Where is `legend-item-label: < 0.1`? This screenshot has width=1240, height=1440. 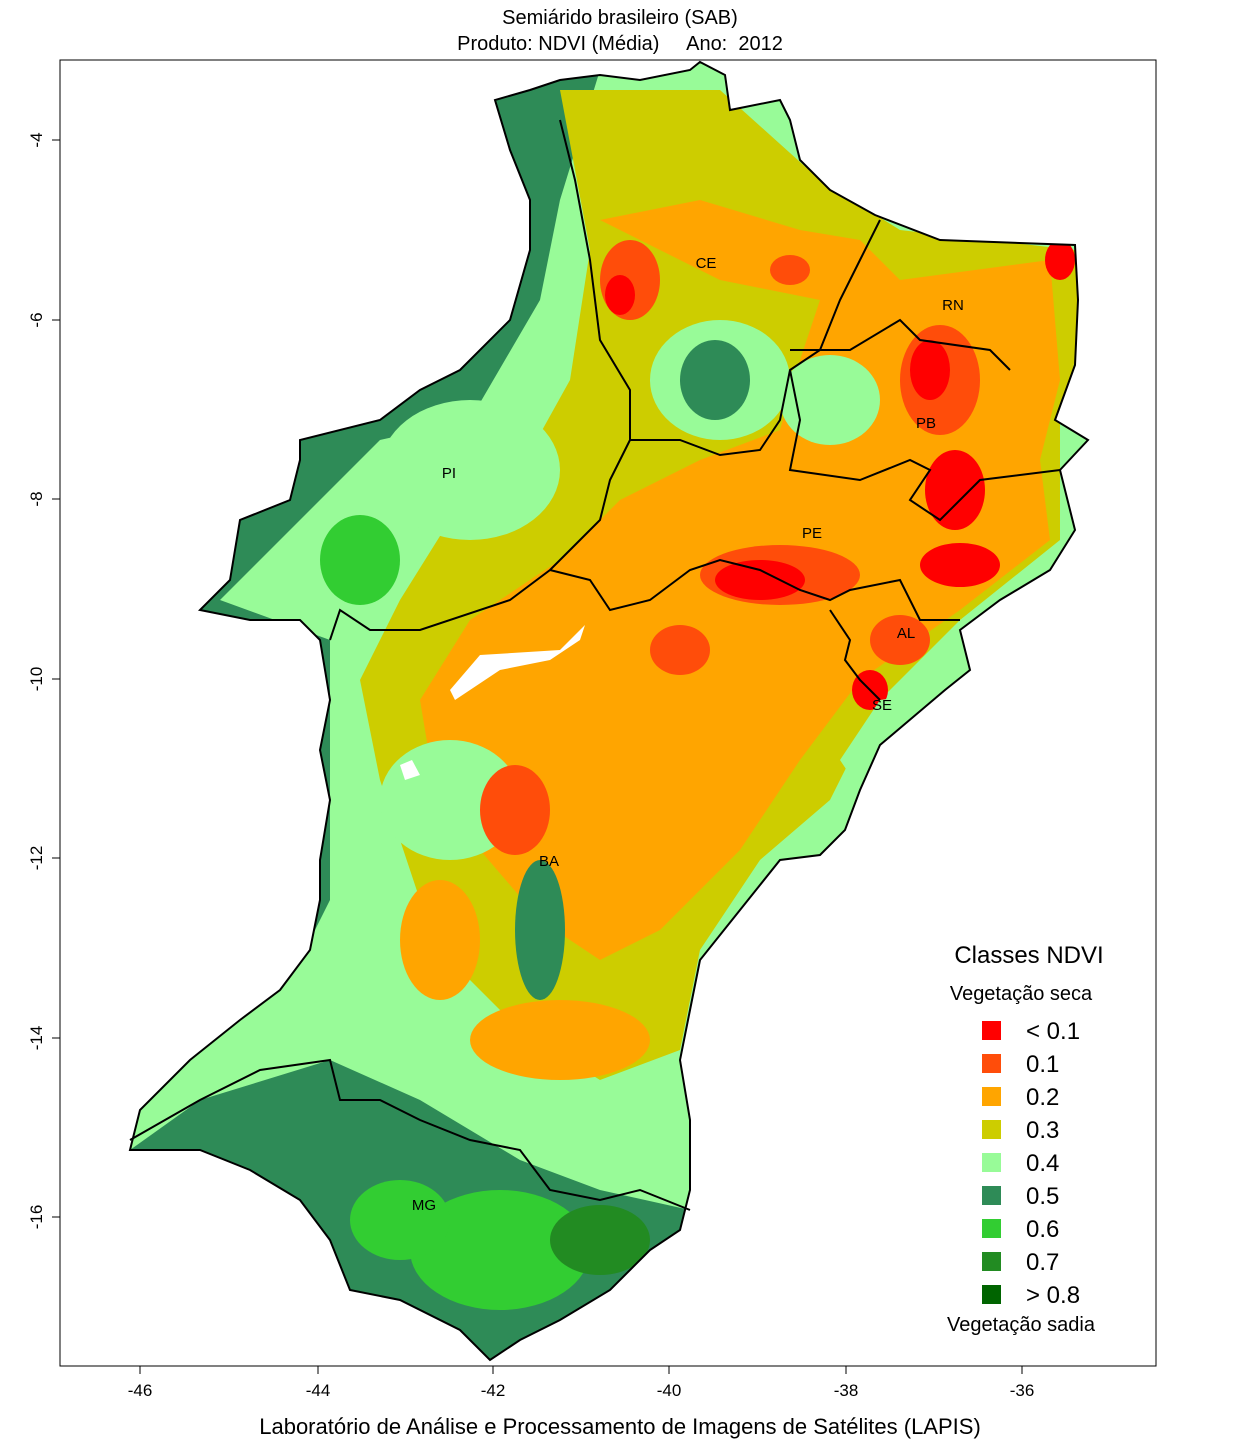 legend-item-label: < 0.1 is located at coordinates (1053, 1031).